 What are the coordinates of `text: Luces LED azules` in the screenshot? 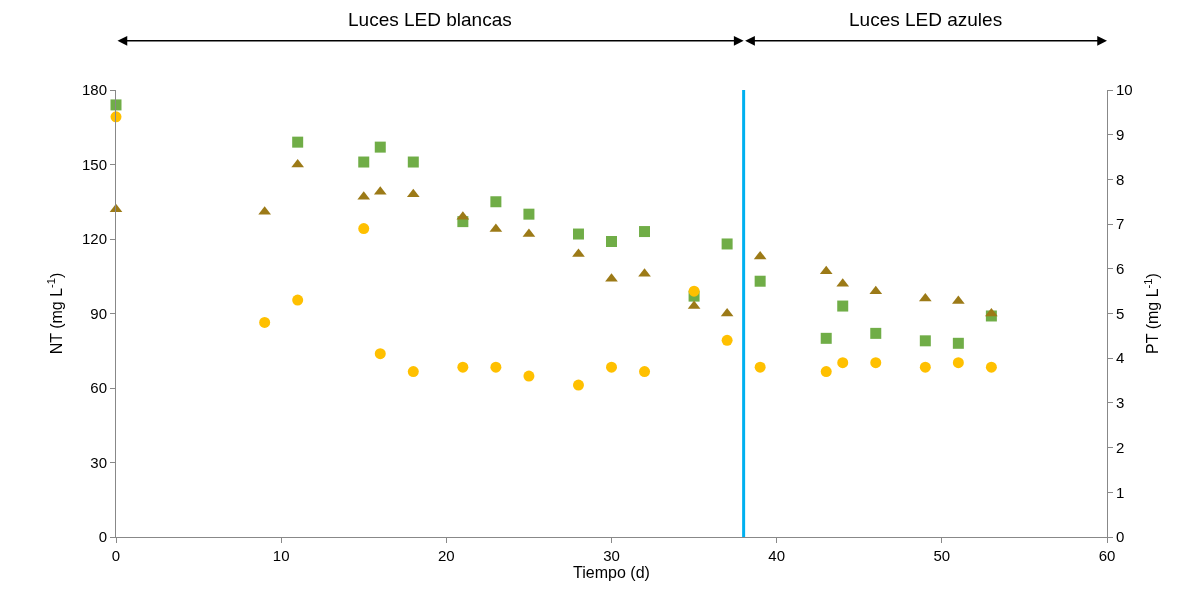 It's located at (926, 19).